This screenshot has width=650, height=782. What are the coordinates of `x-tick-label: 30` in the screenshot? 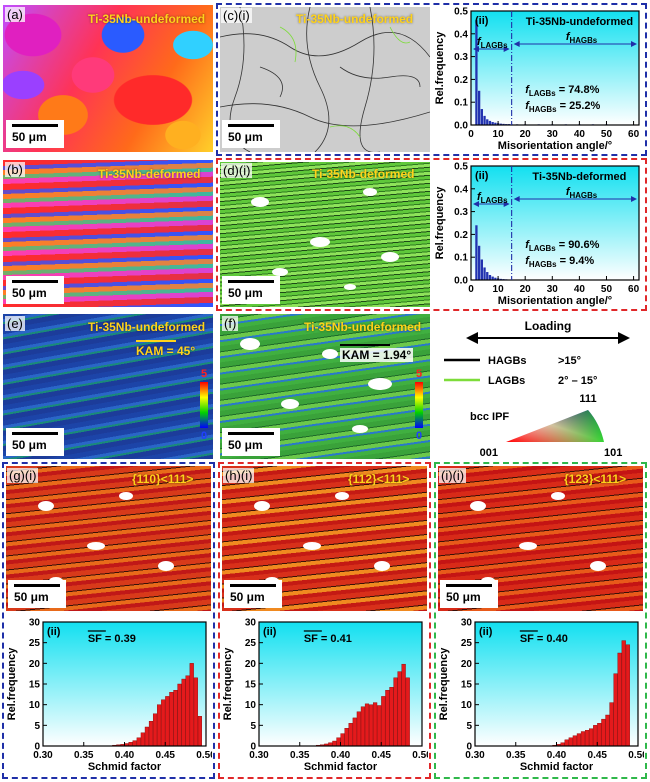 It's located at (553, 289).